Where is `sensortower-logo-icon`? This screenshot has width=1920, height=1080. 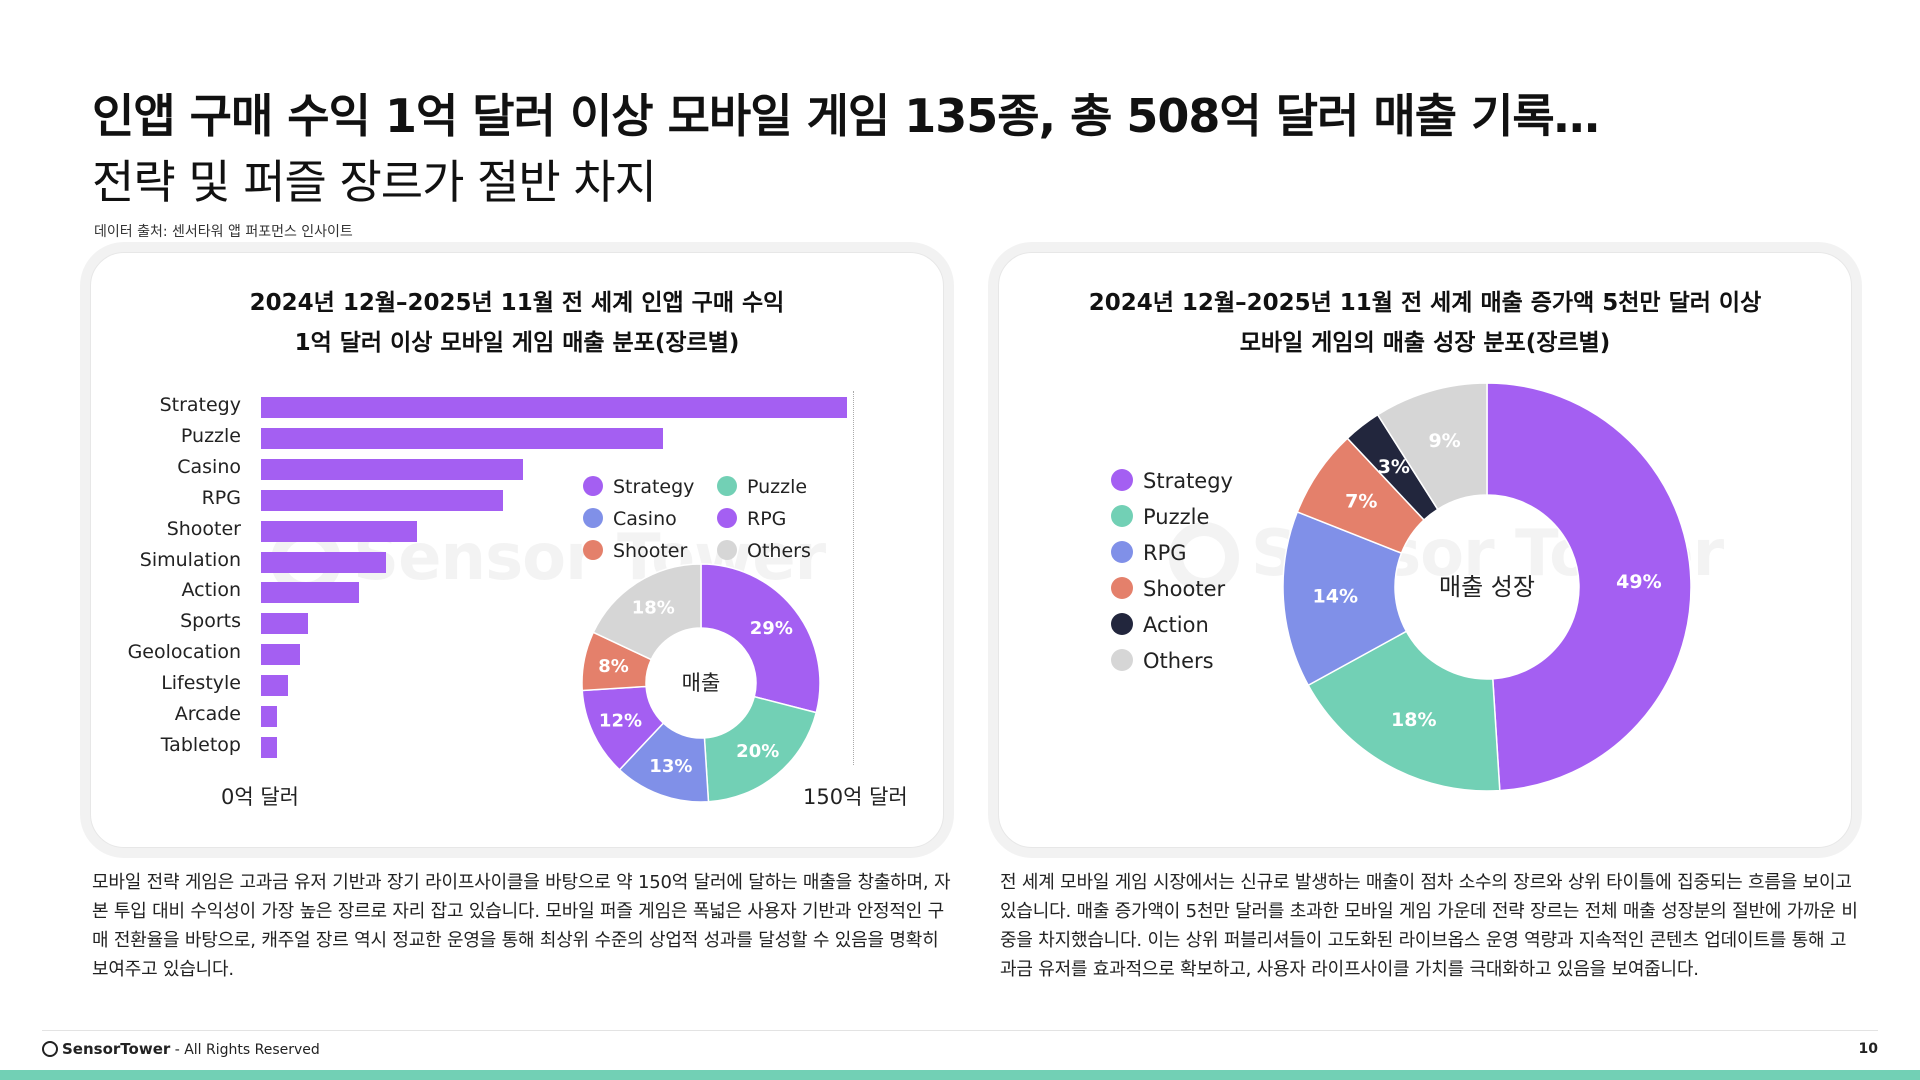 sensortower-logo-icon is located at coordinates (50, 1048).